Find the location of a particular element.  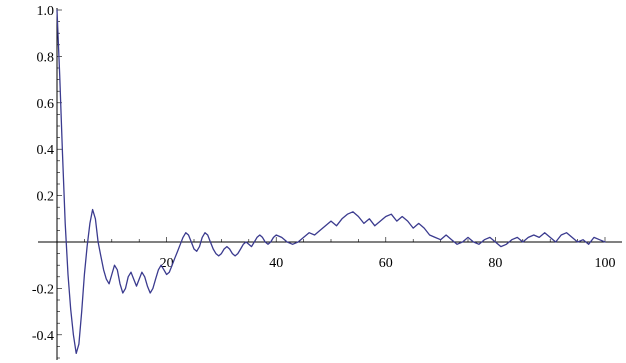

x-tick-label: 100 is located at coordinates (605, 263).